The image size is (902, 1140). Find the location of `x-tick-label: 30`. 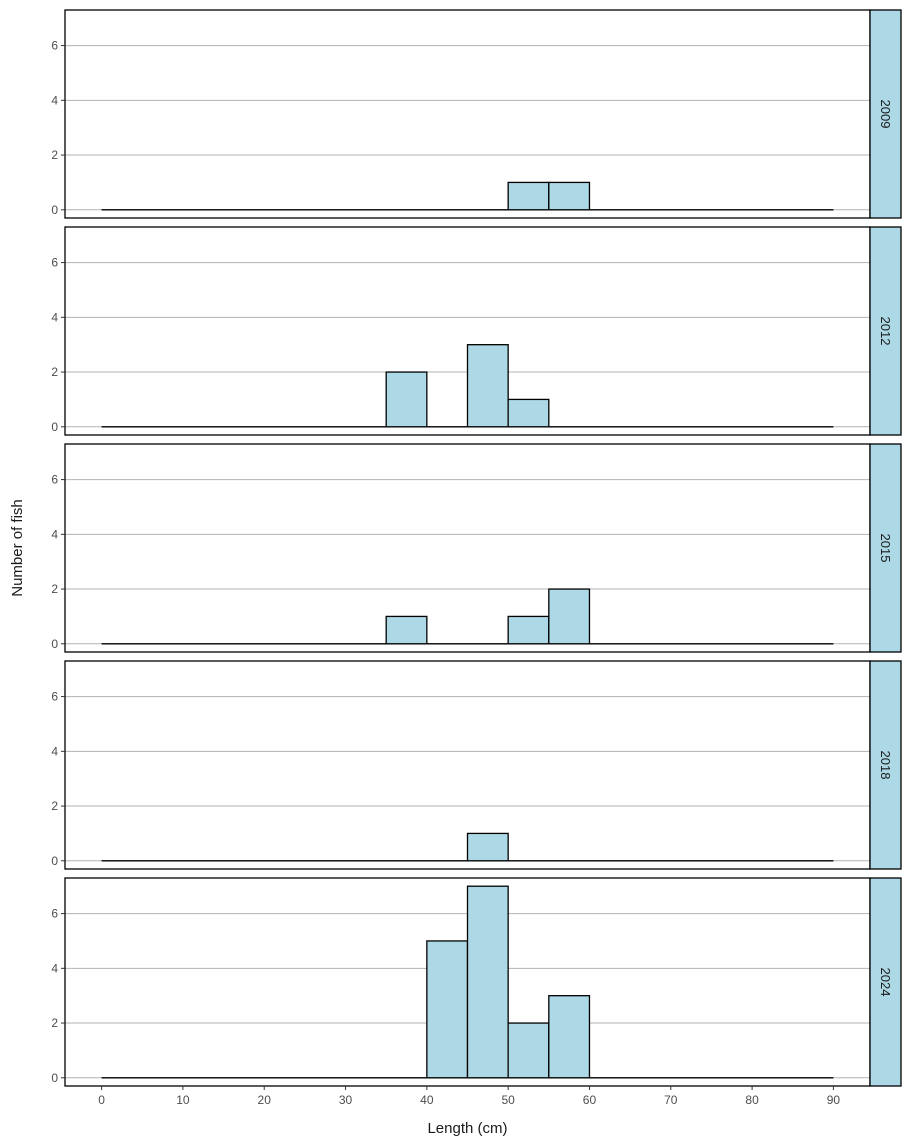

x-tick-label: 30 is located at coordinates (346, 1100).